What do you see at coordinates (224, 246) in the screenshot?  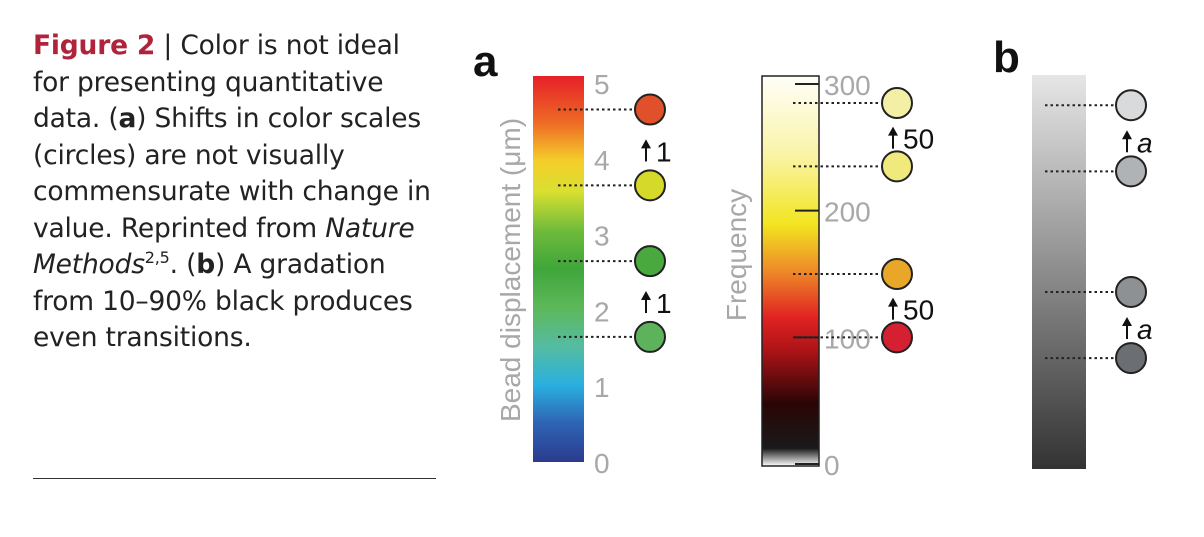 I see `caption-journal: Nature Methods` at bounding box center [224, 246].